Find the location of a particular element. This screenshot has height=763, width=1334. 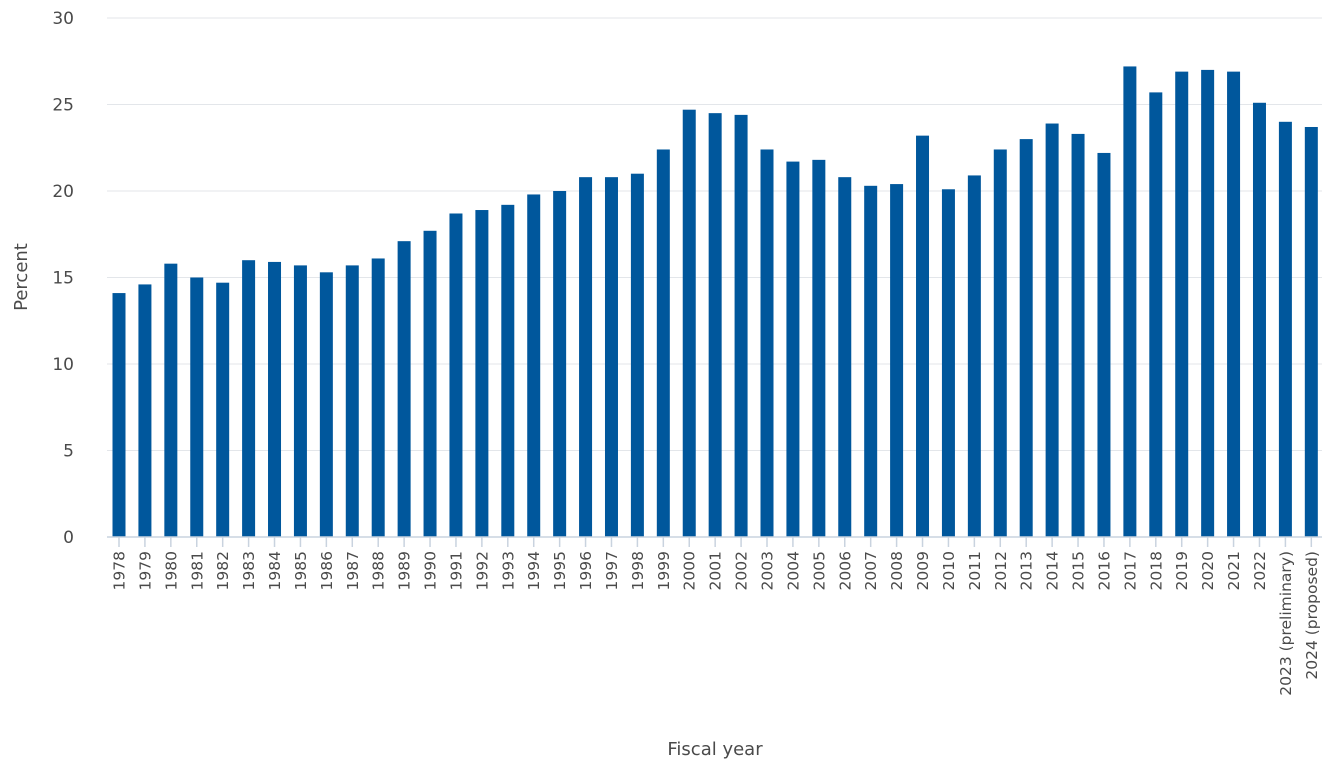

x-tick-label: 1982 is located at coordinates (223, 570).